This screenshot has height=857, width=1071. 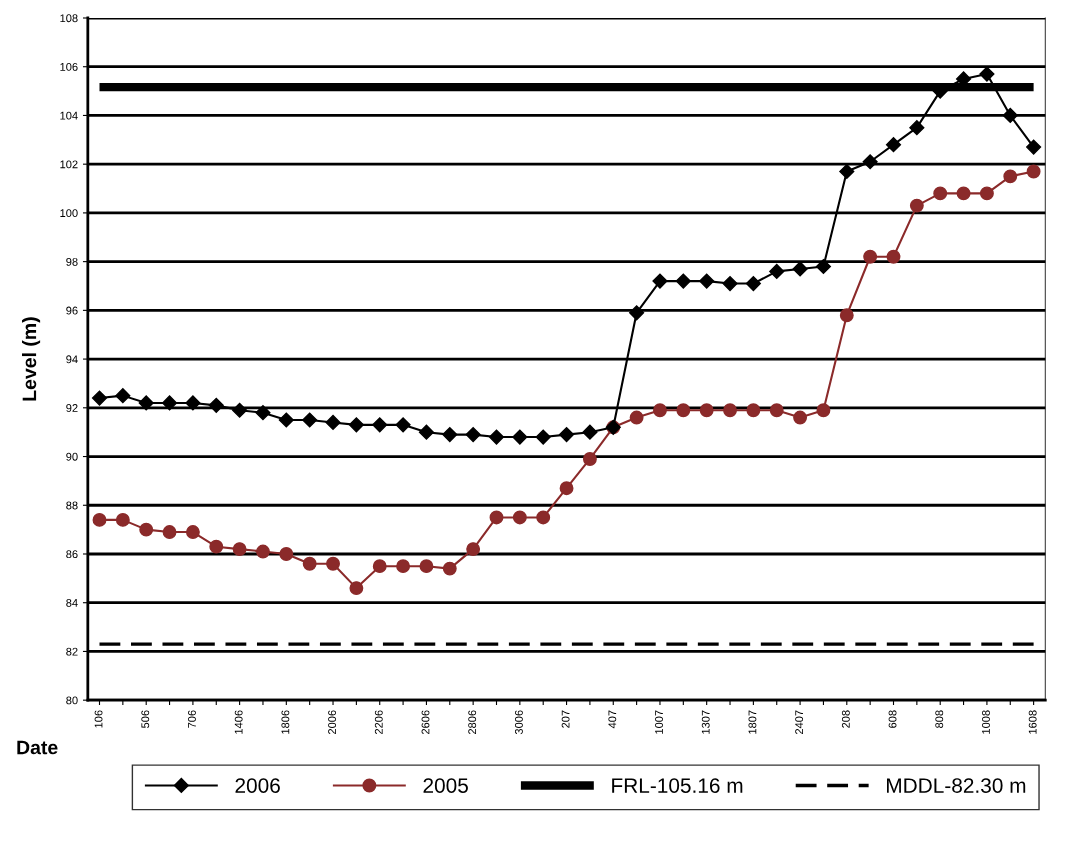 I want to click on x-tick-label: 706, so click(x=192, y=719).